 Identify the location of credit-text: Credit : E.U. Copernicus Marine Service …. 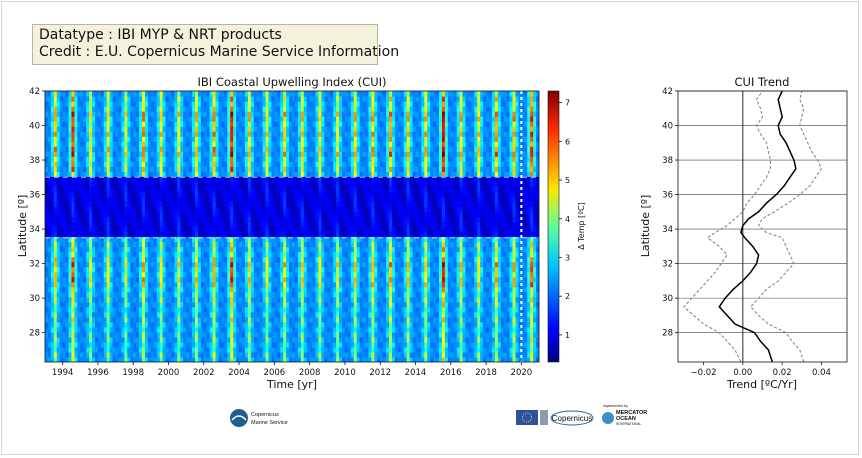
(219, 52).